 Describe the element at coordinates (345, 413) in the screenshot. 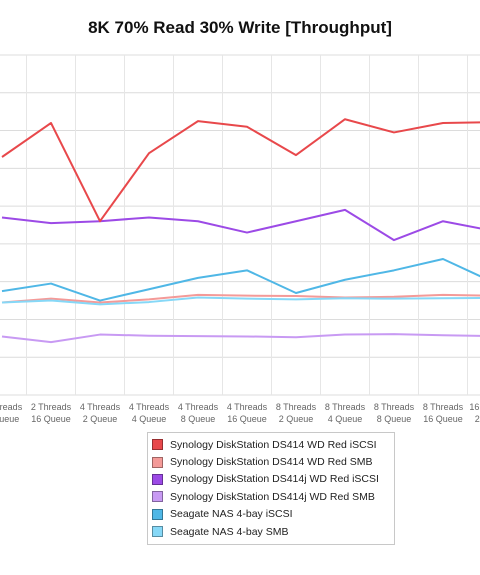

I see `x-tick-label: 8 Threads 4 Queue` at that location.